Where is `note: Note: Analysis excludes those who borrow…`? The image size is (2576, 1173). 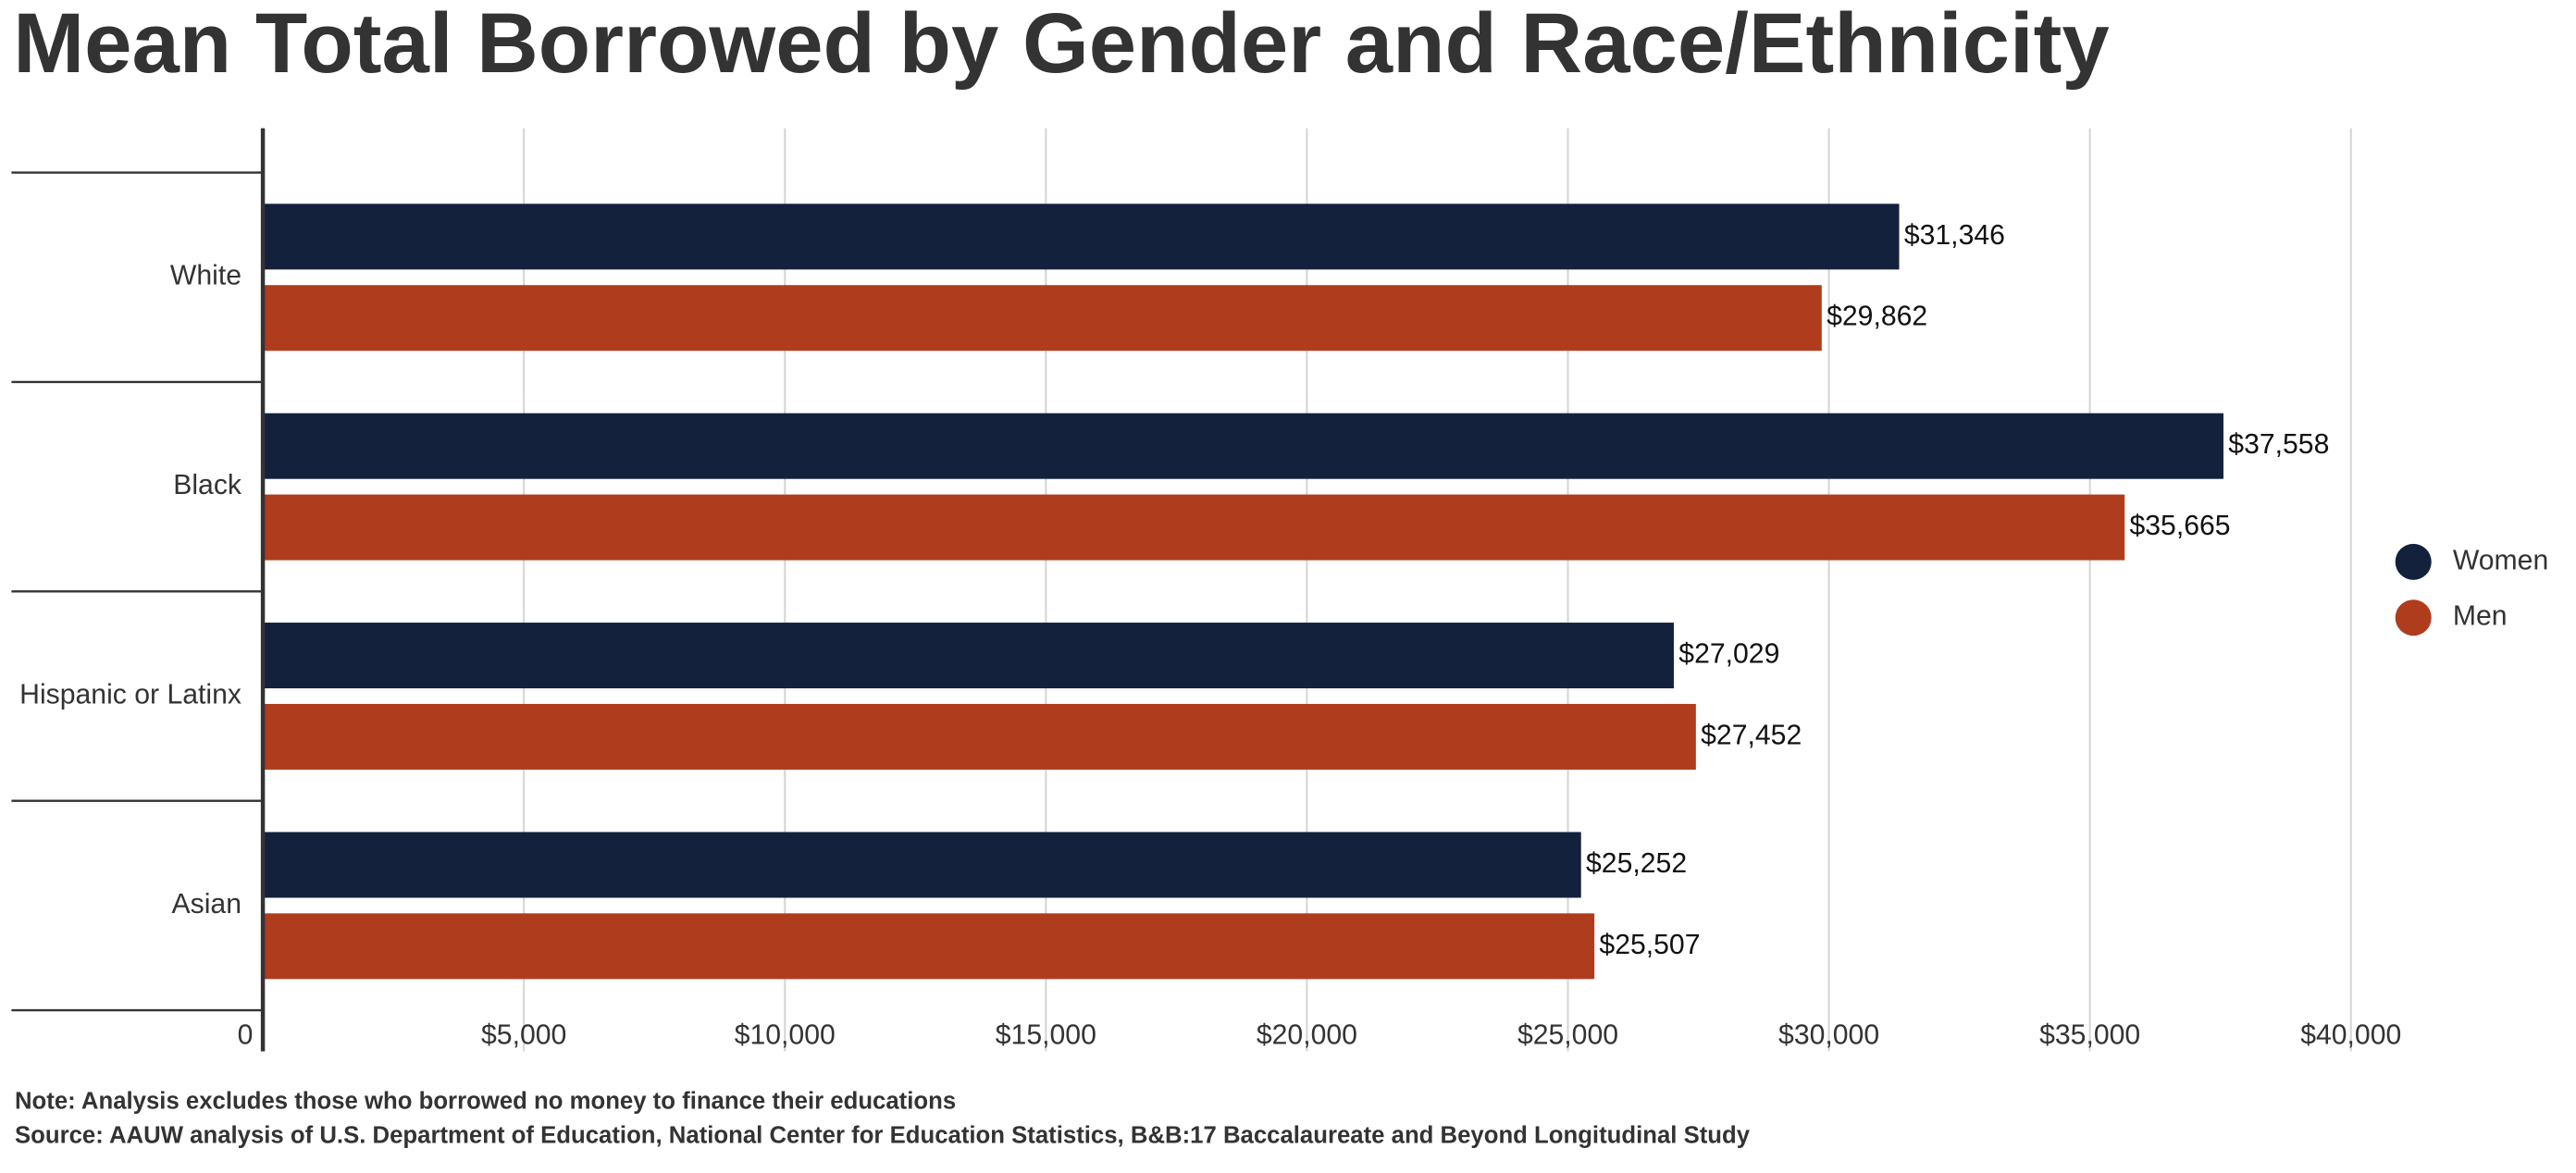 note: Note: Analysis excludes those who borrow… is located at coordinates (486, 1101).